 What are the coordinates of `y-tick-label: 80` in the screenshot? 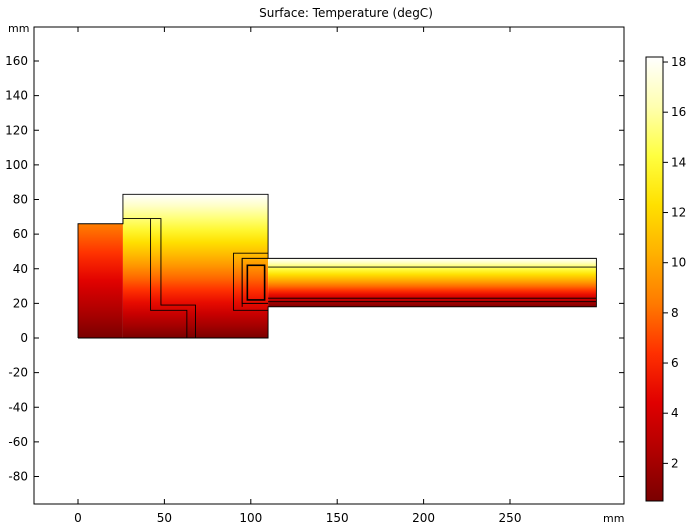 It's located at (20, 200).